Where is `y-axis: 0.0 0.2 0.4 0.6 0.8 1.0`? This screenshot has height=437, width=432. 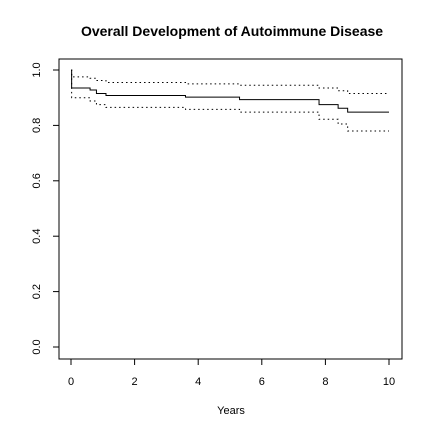
y-axis: 0.0 0.2 0.4 0.6 0.8 1.0 is located at coordinates (45, 208).